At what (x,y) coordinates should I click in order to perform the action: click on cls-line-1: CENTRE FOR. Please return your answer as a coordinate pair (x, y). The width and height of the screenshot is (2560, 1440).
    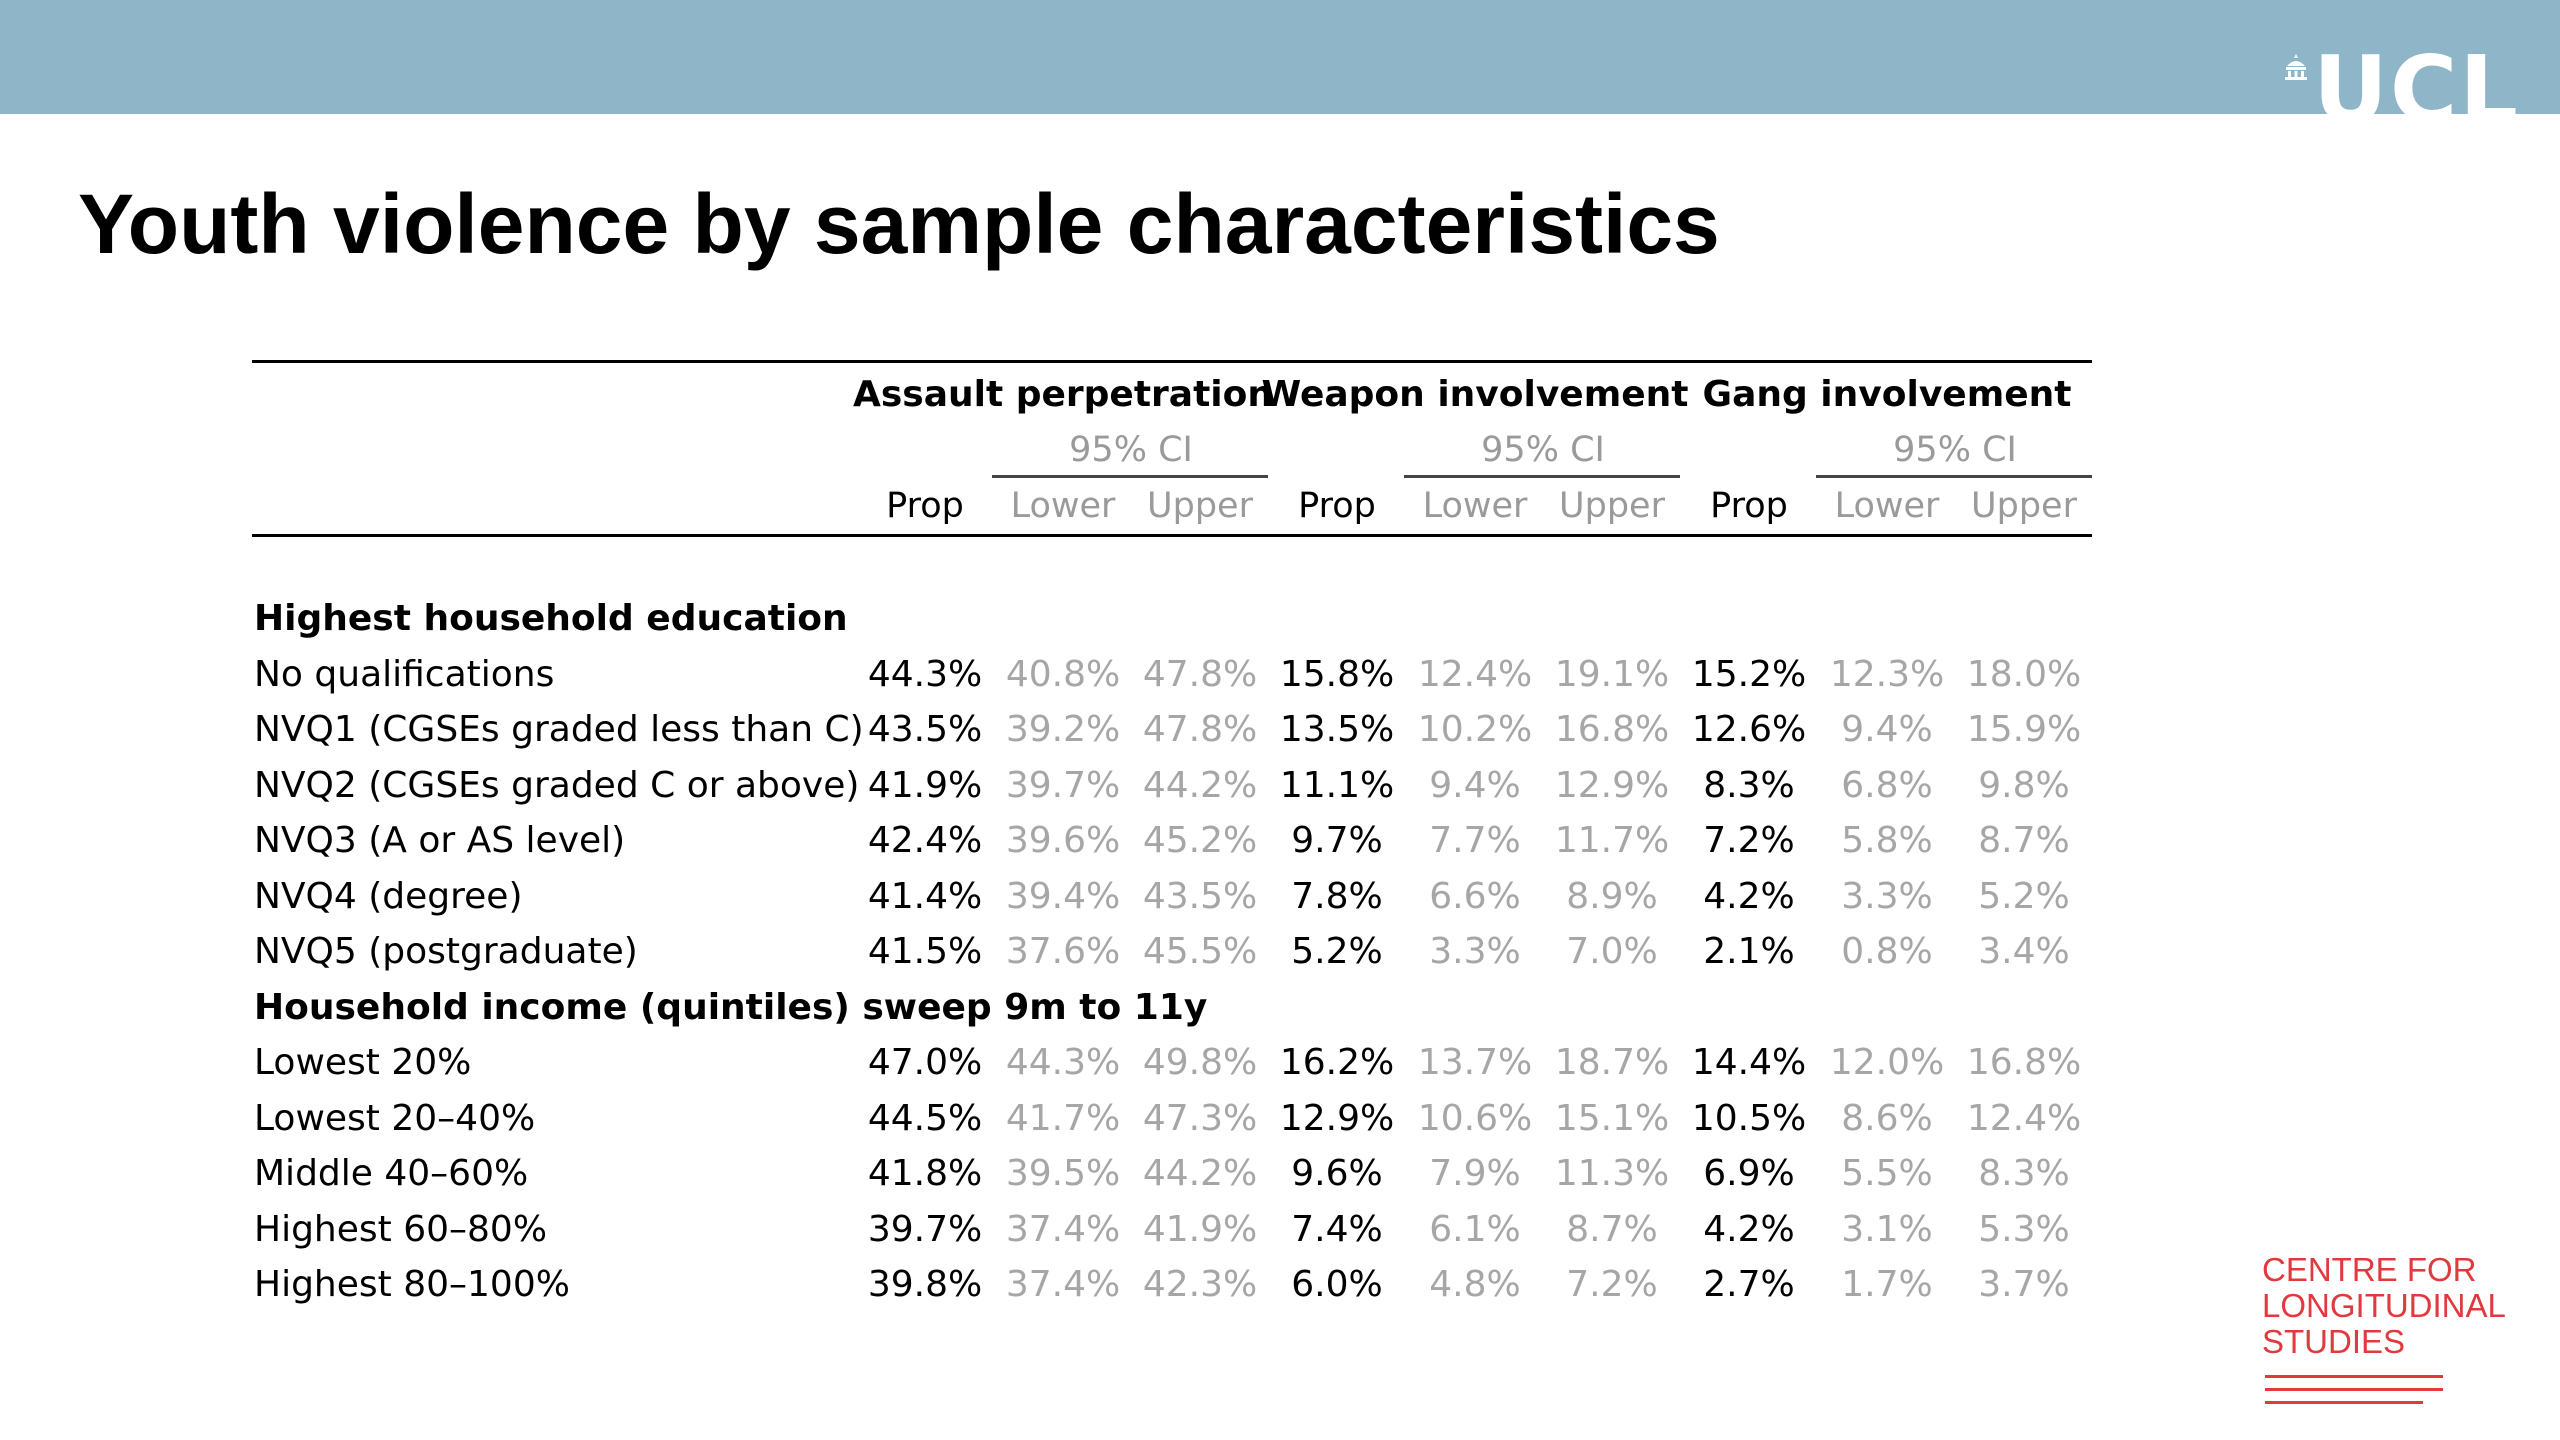
    Looking at the image, I should click on (2369, 1269).